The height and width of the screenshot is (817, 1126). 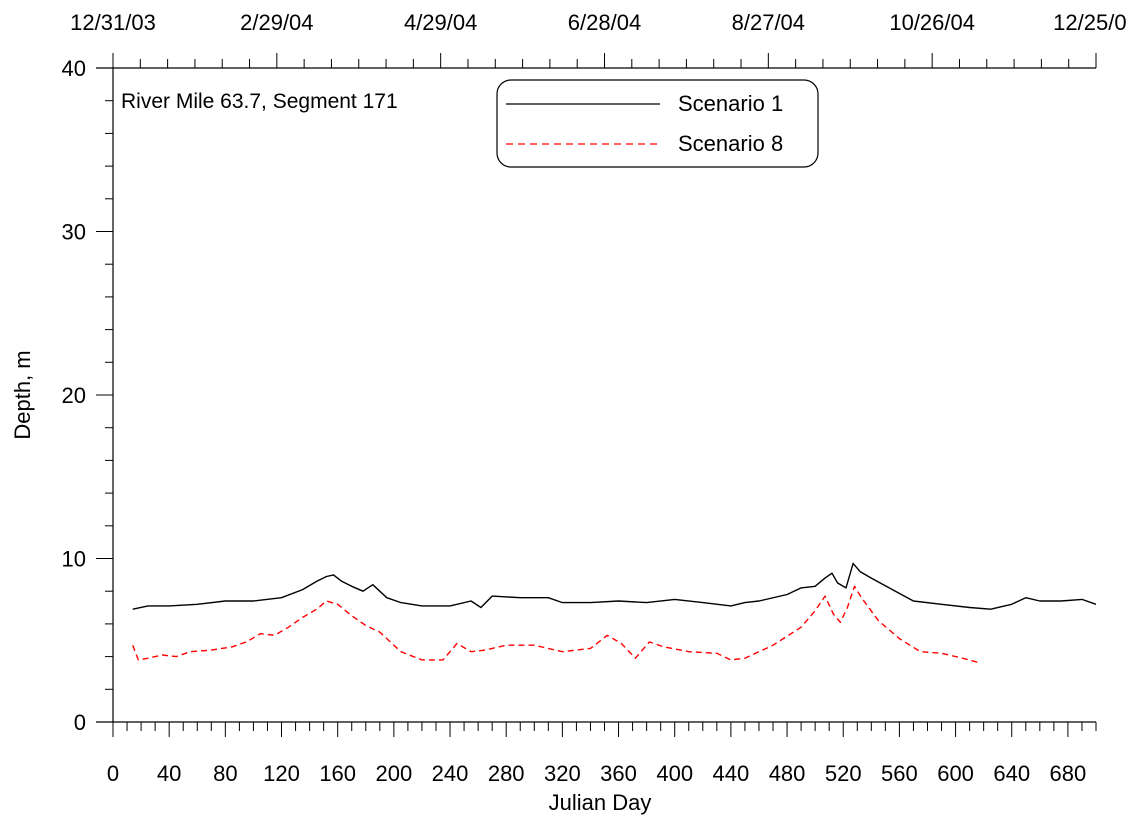 What do you see at coordinates (113, 773) in the screenshot?
I see `x-tick-label: 0` at bounding box center [113, 773].